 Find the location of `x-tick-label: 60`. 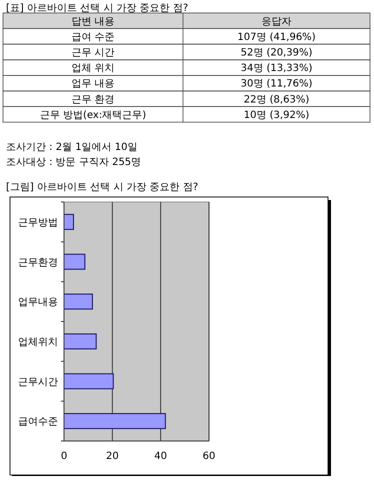

x-tick-label: 60 is located at coordinates (209, 456).